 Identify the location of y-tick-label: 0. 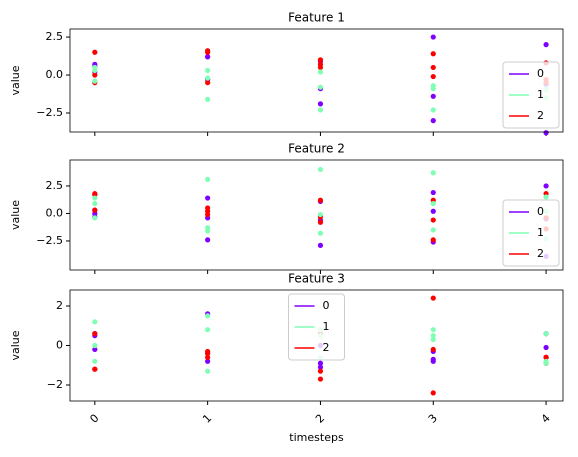
(59, 345).